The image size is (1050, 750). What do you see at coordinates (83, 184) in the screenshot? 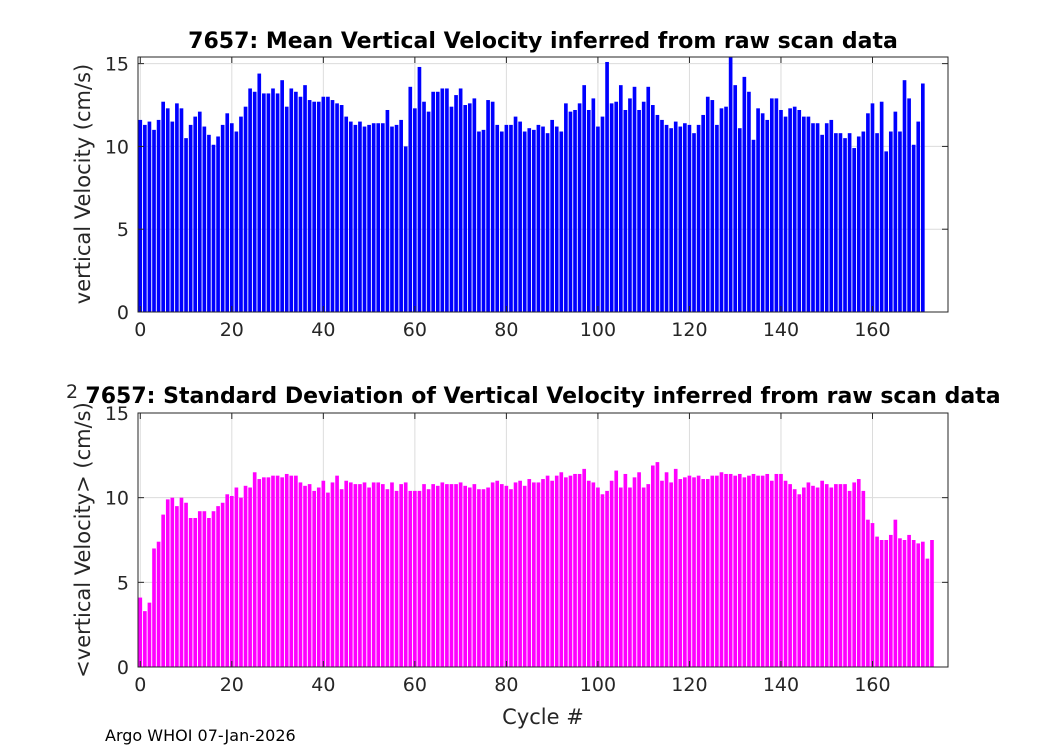
I see `y-axis-label: vertical Velocity (cm/s)` at bounding box center [83, 184].